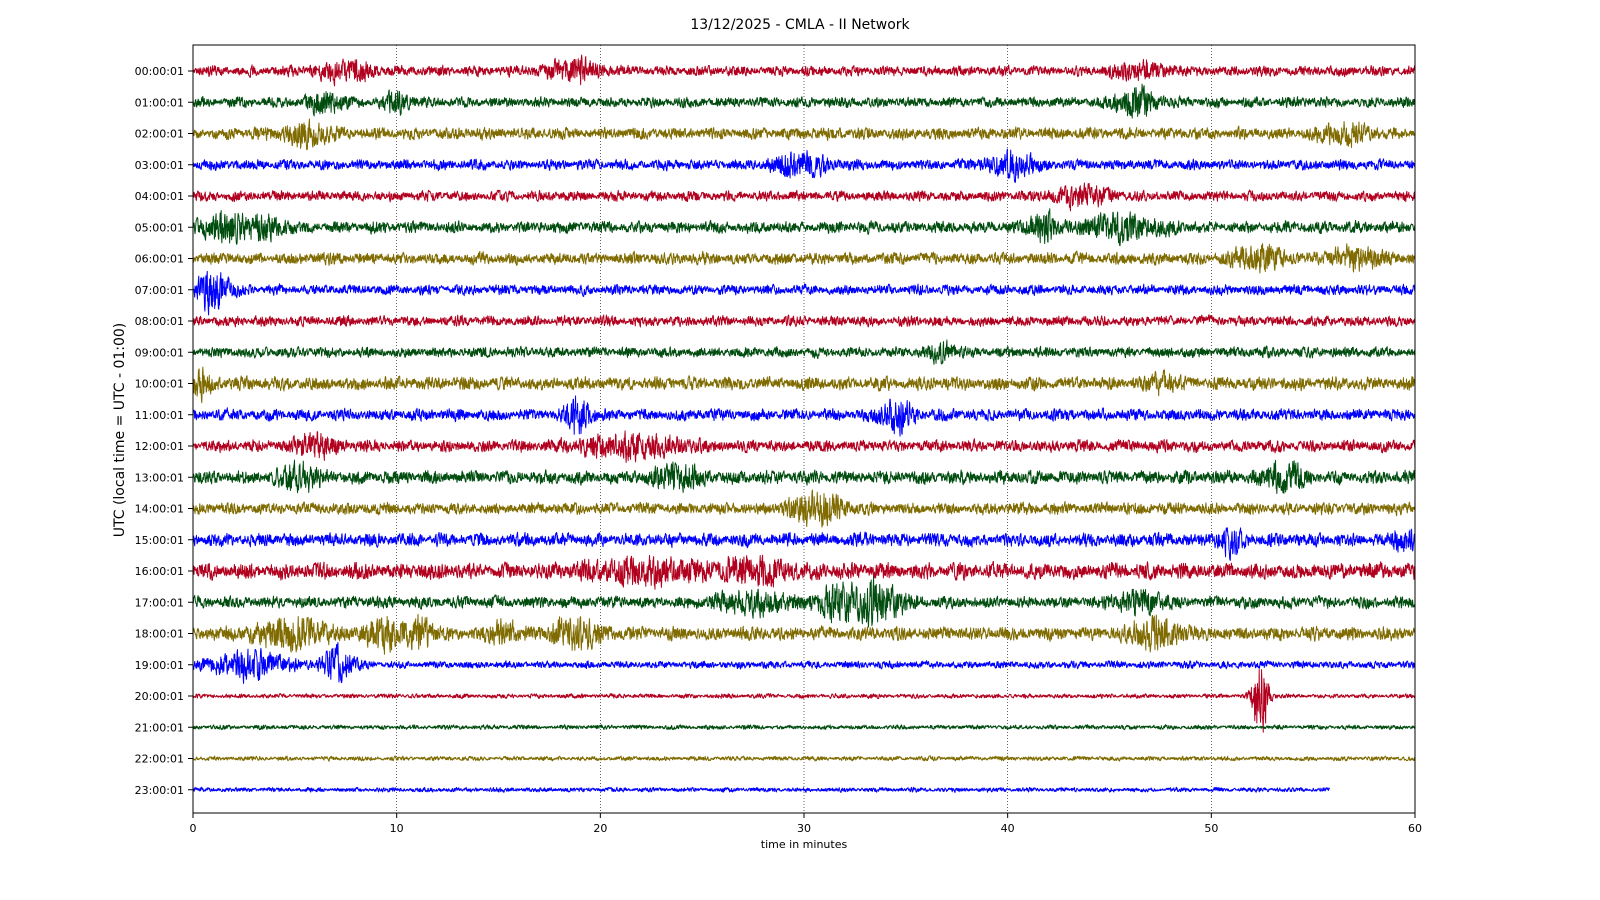 The image size is (1600, 900). What do you see at coordinates (159, 259) in the screenshot?
I see `y-tick-label: 06:00:01` at bounding box center [159, 259].